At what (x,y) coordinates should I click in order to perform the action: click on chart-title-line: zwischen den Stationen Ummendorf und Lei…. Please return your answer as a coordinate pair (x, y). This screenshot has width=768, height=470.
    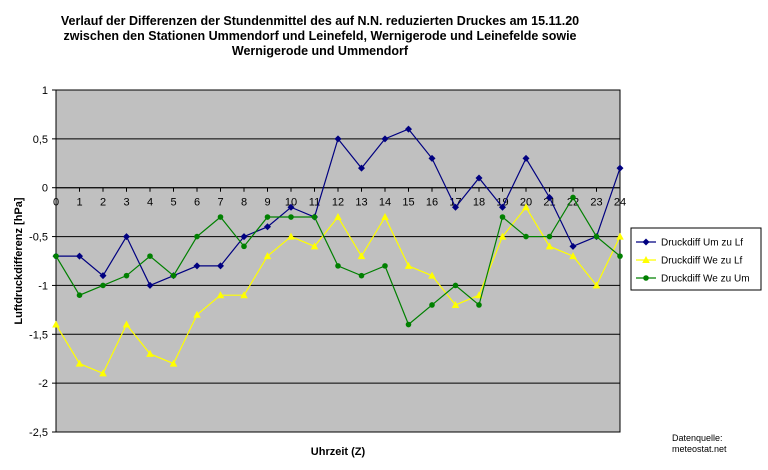
    Looking at the image, I should click on (319, 36).